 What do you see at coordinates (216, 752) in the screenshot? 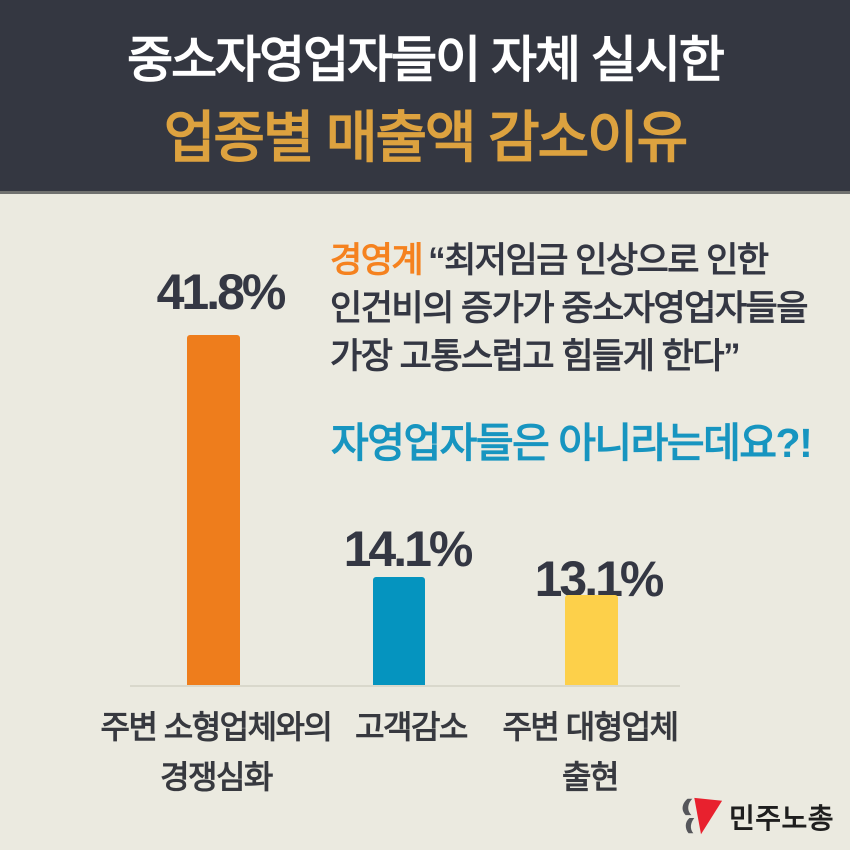
I see `category-label-1: 주변 소형업체와의 경쟁심화` at bounding box center [216, 752].